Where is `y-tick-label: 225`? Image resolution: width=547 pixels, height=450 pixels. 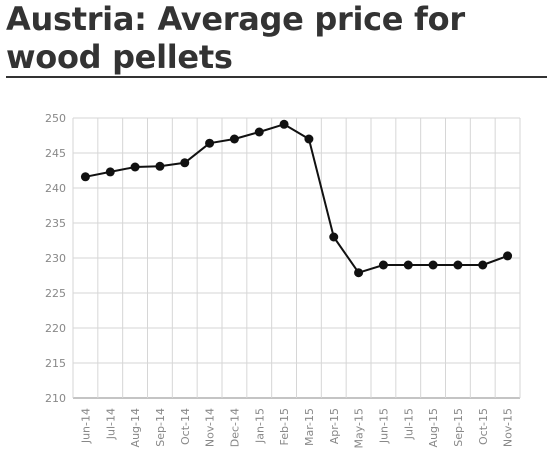 y-tick-label: 225 is located at coordinates (55, 293).